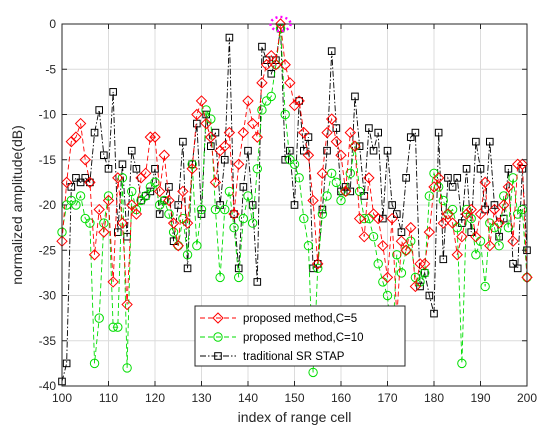  Describe the element at coordinates (527, 398) in the screenshot. I see `x-tick-label: 200` at that location.